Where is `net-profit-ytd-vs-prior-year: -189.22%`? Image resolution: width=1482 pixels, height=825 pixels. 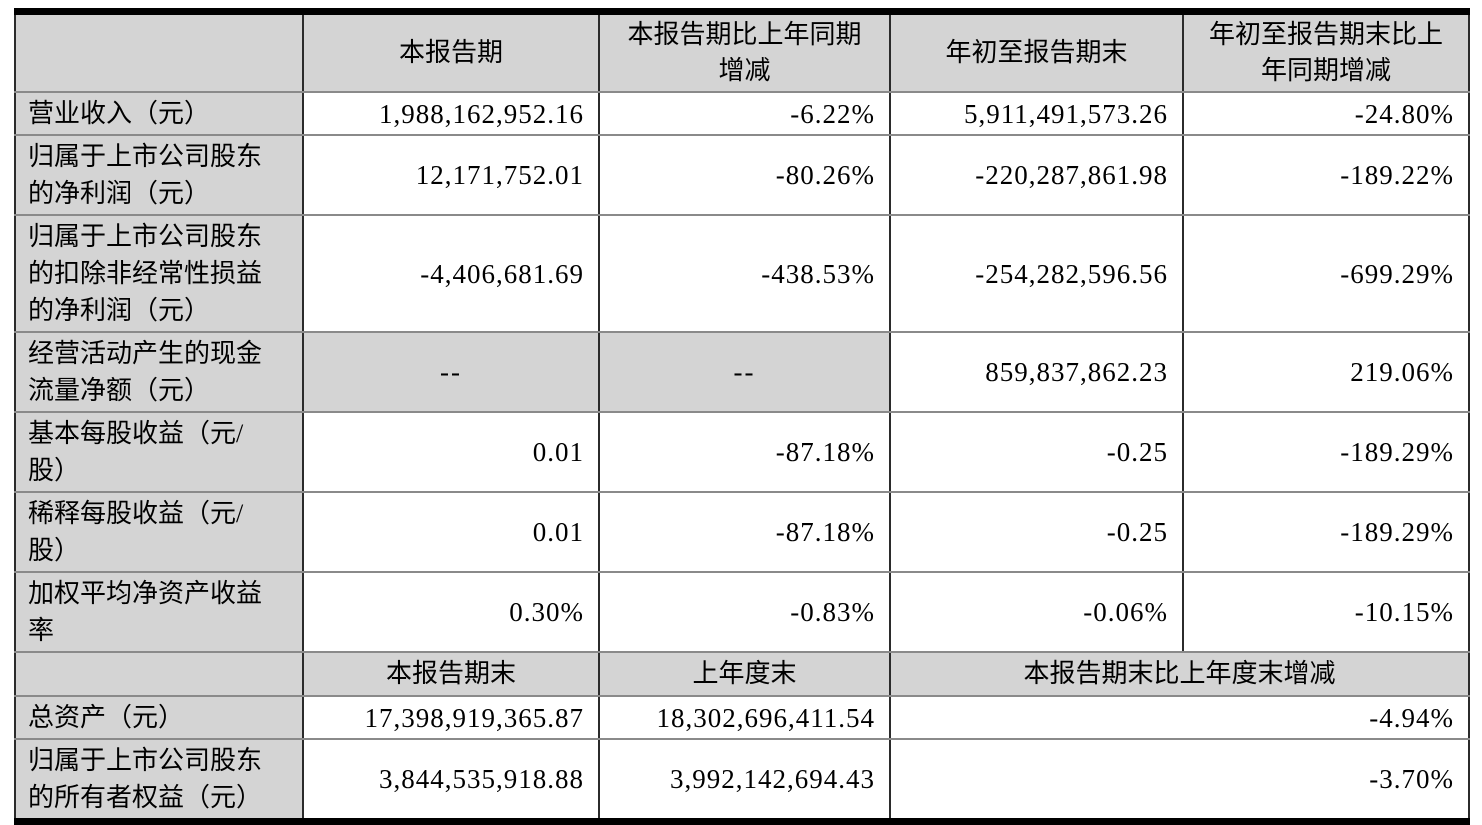 net-profit-ytd-vs-prior-year: -189.22% is located at coordinates (1326, 175).